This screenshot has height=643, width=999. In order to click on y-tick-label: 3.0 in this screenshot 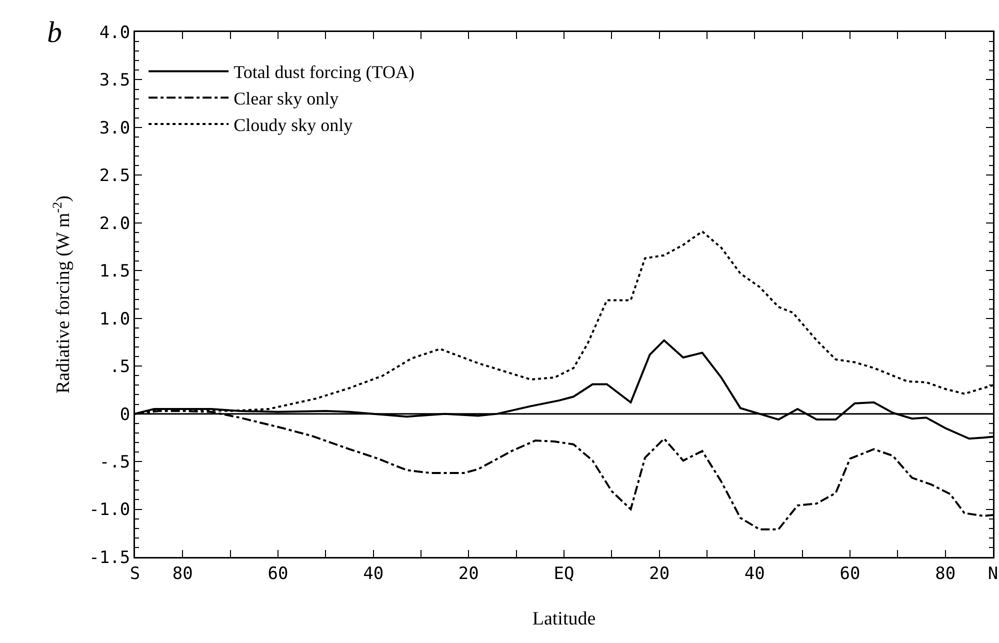, I will do `click(114, 128)`.